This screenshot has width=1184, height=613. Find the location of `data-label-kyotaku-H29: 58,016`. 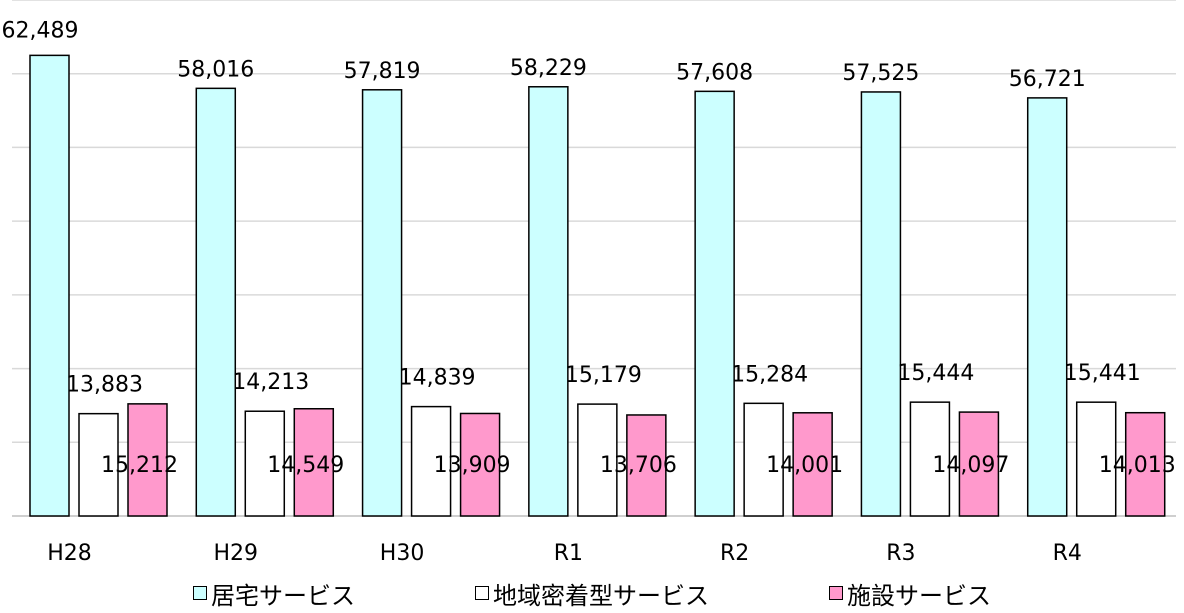

data-label-kyotaku-H29: 58,016 is located at coordinates (215, 69).